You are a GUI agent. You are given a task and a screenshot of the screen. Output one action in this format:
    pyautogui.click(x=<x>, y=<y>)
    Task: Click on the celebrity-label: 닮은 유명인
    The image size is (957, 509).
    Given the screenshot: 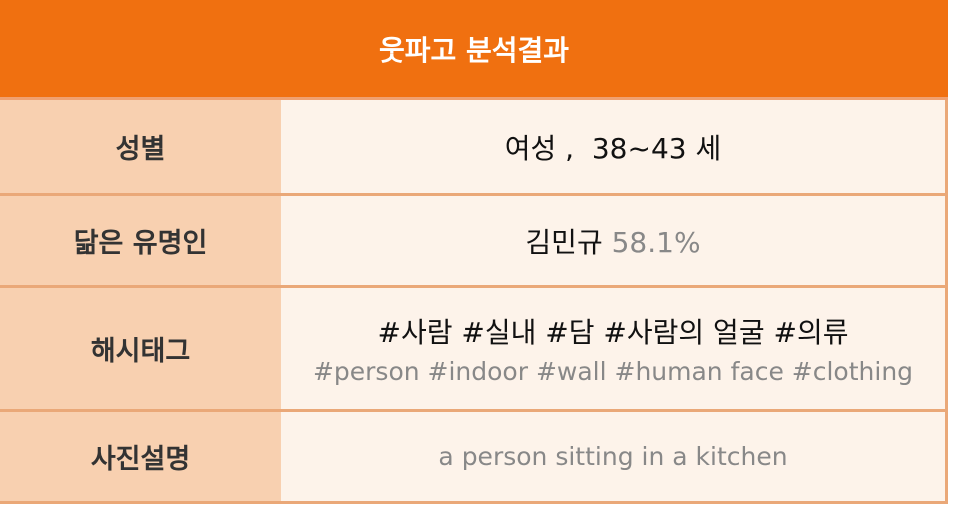 What is the action you would take?
    pyautogui.click(x=140, y=240)
    